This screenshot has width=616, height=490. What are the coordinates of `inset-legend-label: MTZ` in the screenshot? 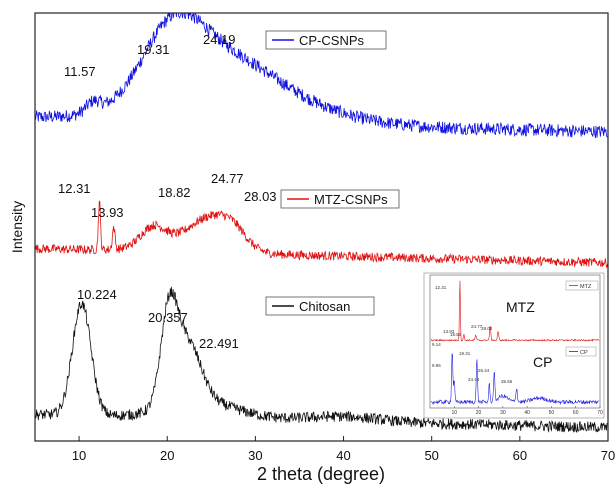 It's located at (586, 287).